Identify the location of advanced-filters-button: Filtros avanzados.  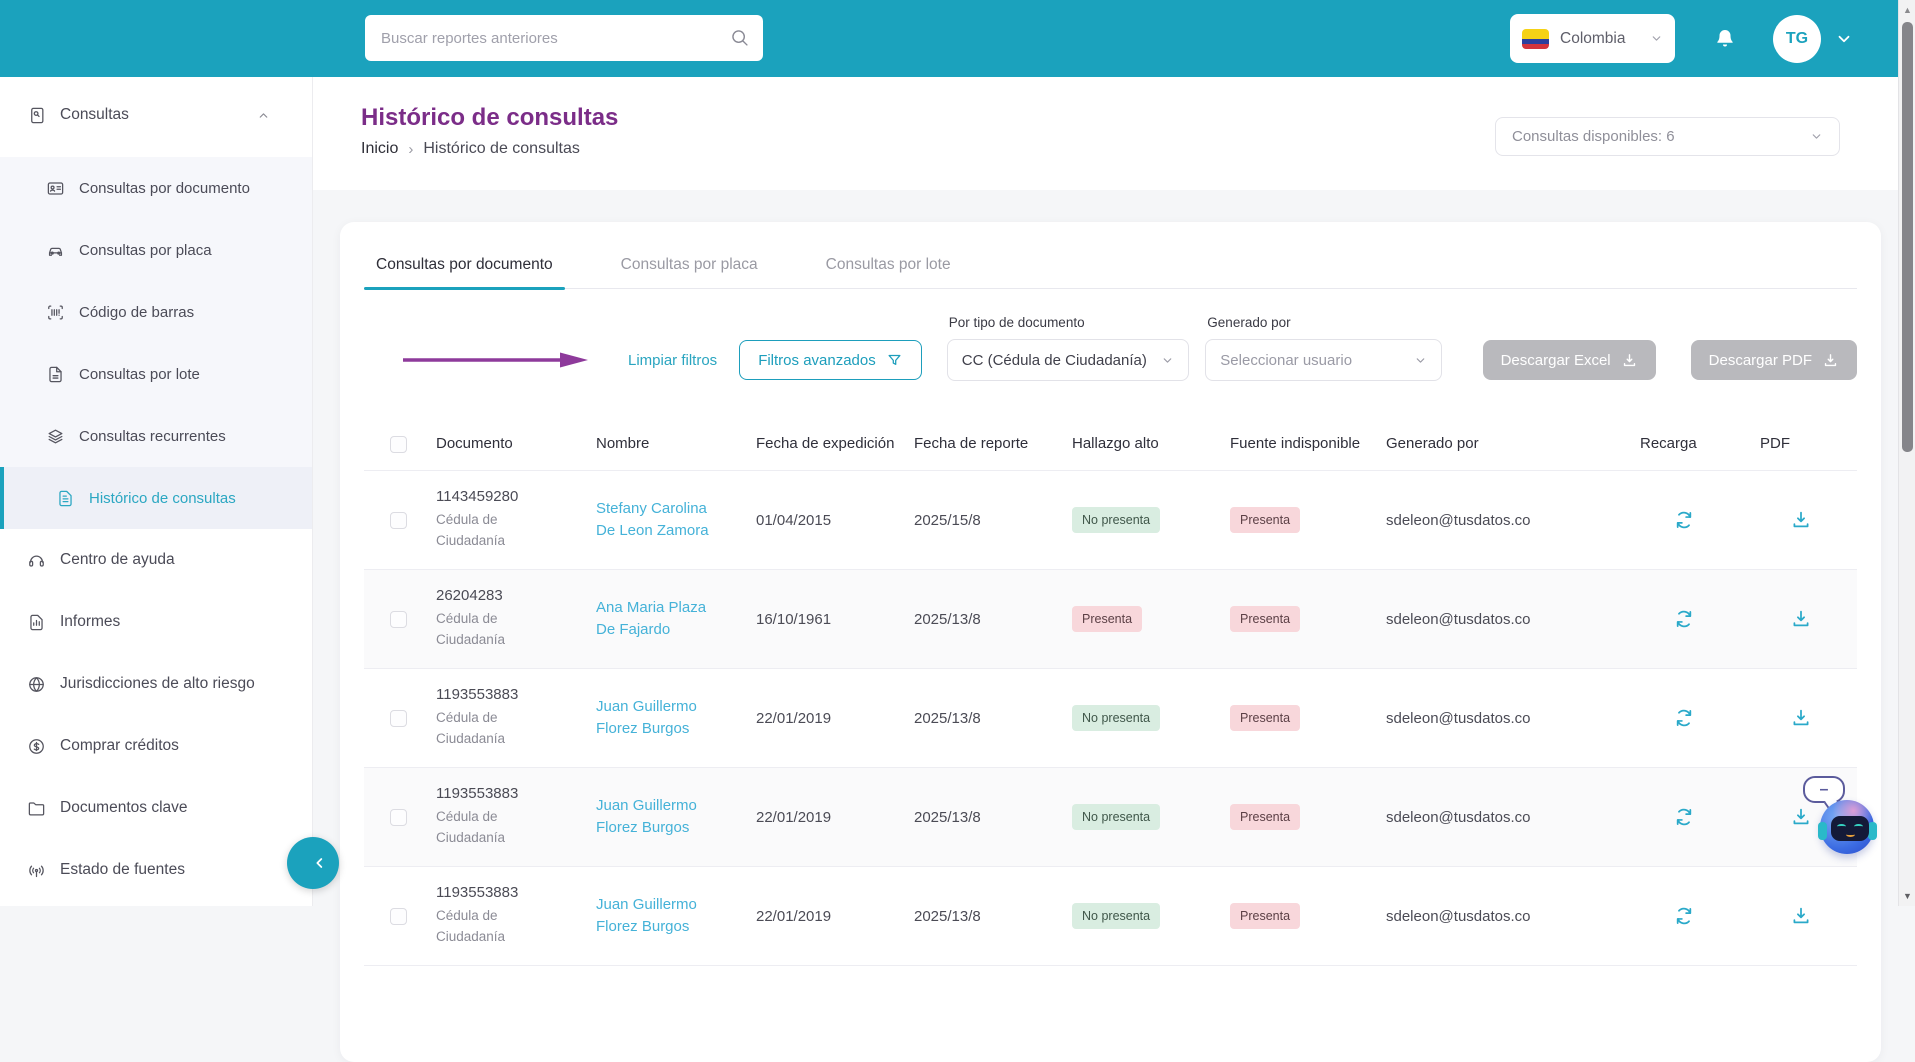
(830, 360).